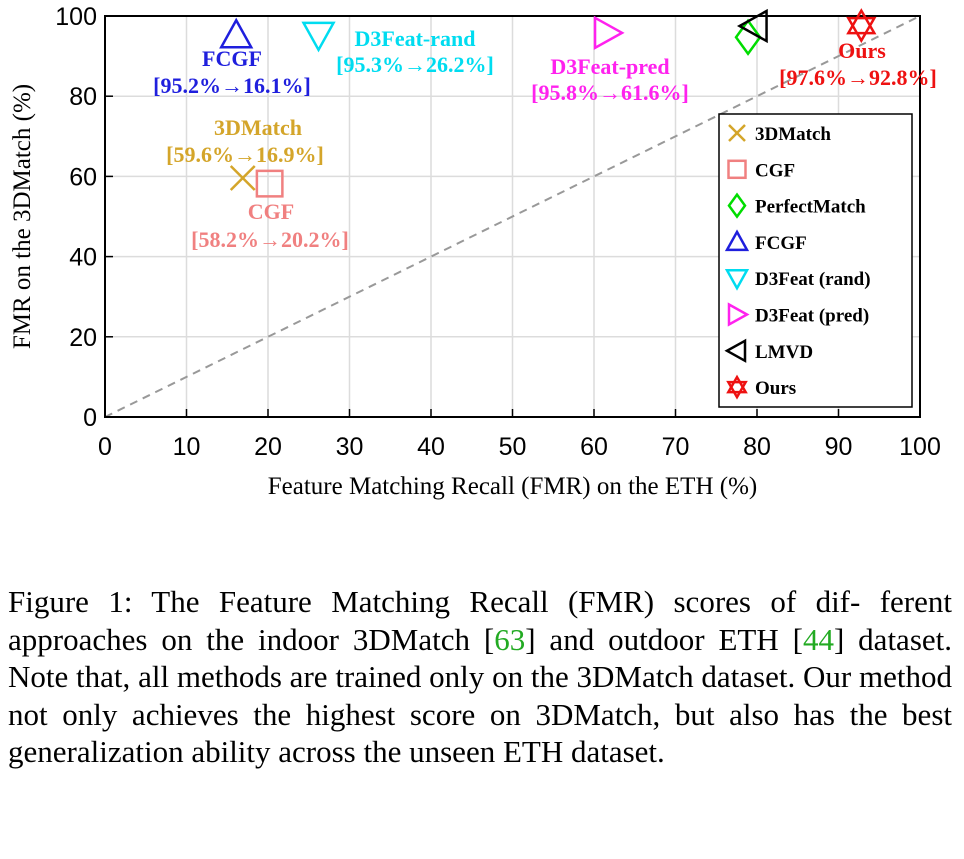 Image resolution: width=964 pixels, height=859 pixels. Describe the element at coordinates (350, 447) in the screenshot. I see `x-tick-label: 30` at that location.